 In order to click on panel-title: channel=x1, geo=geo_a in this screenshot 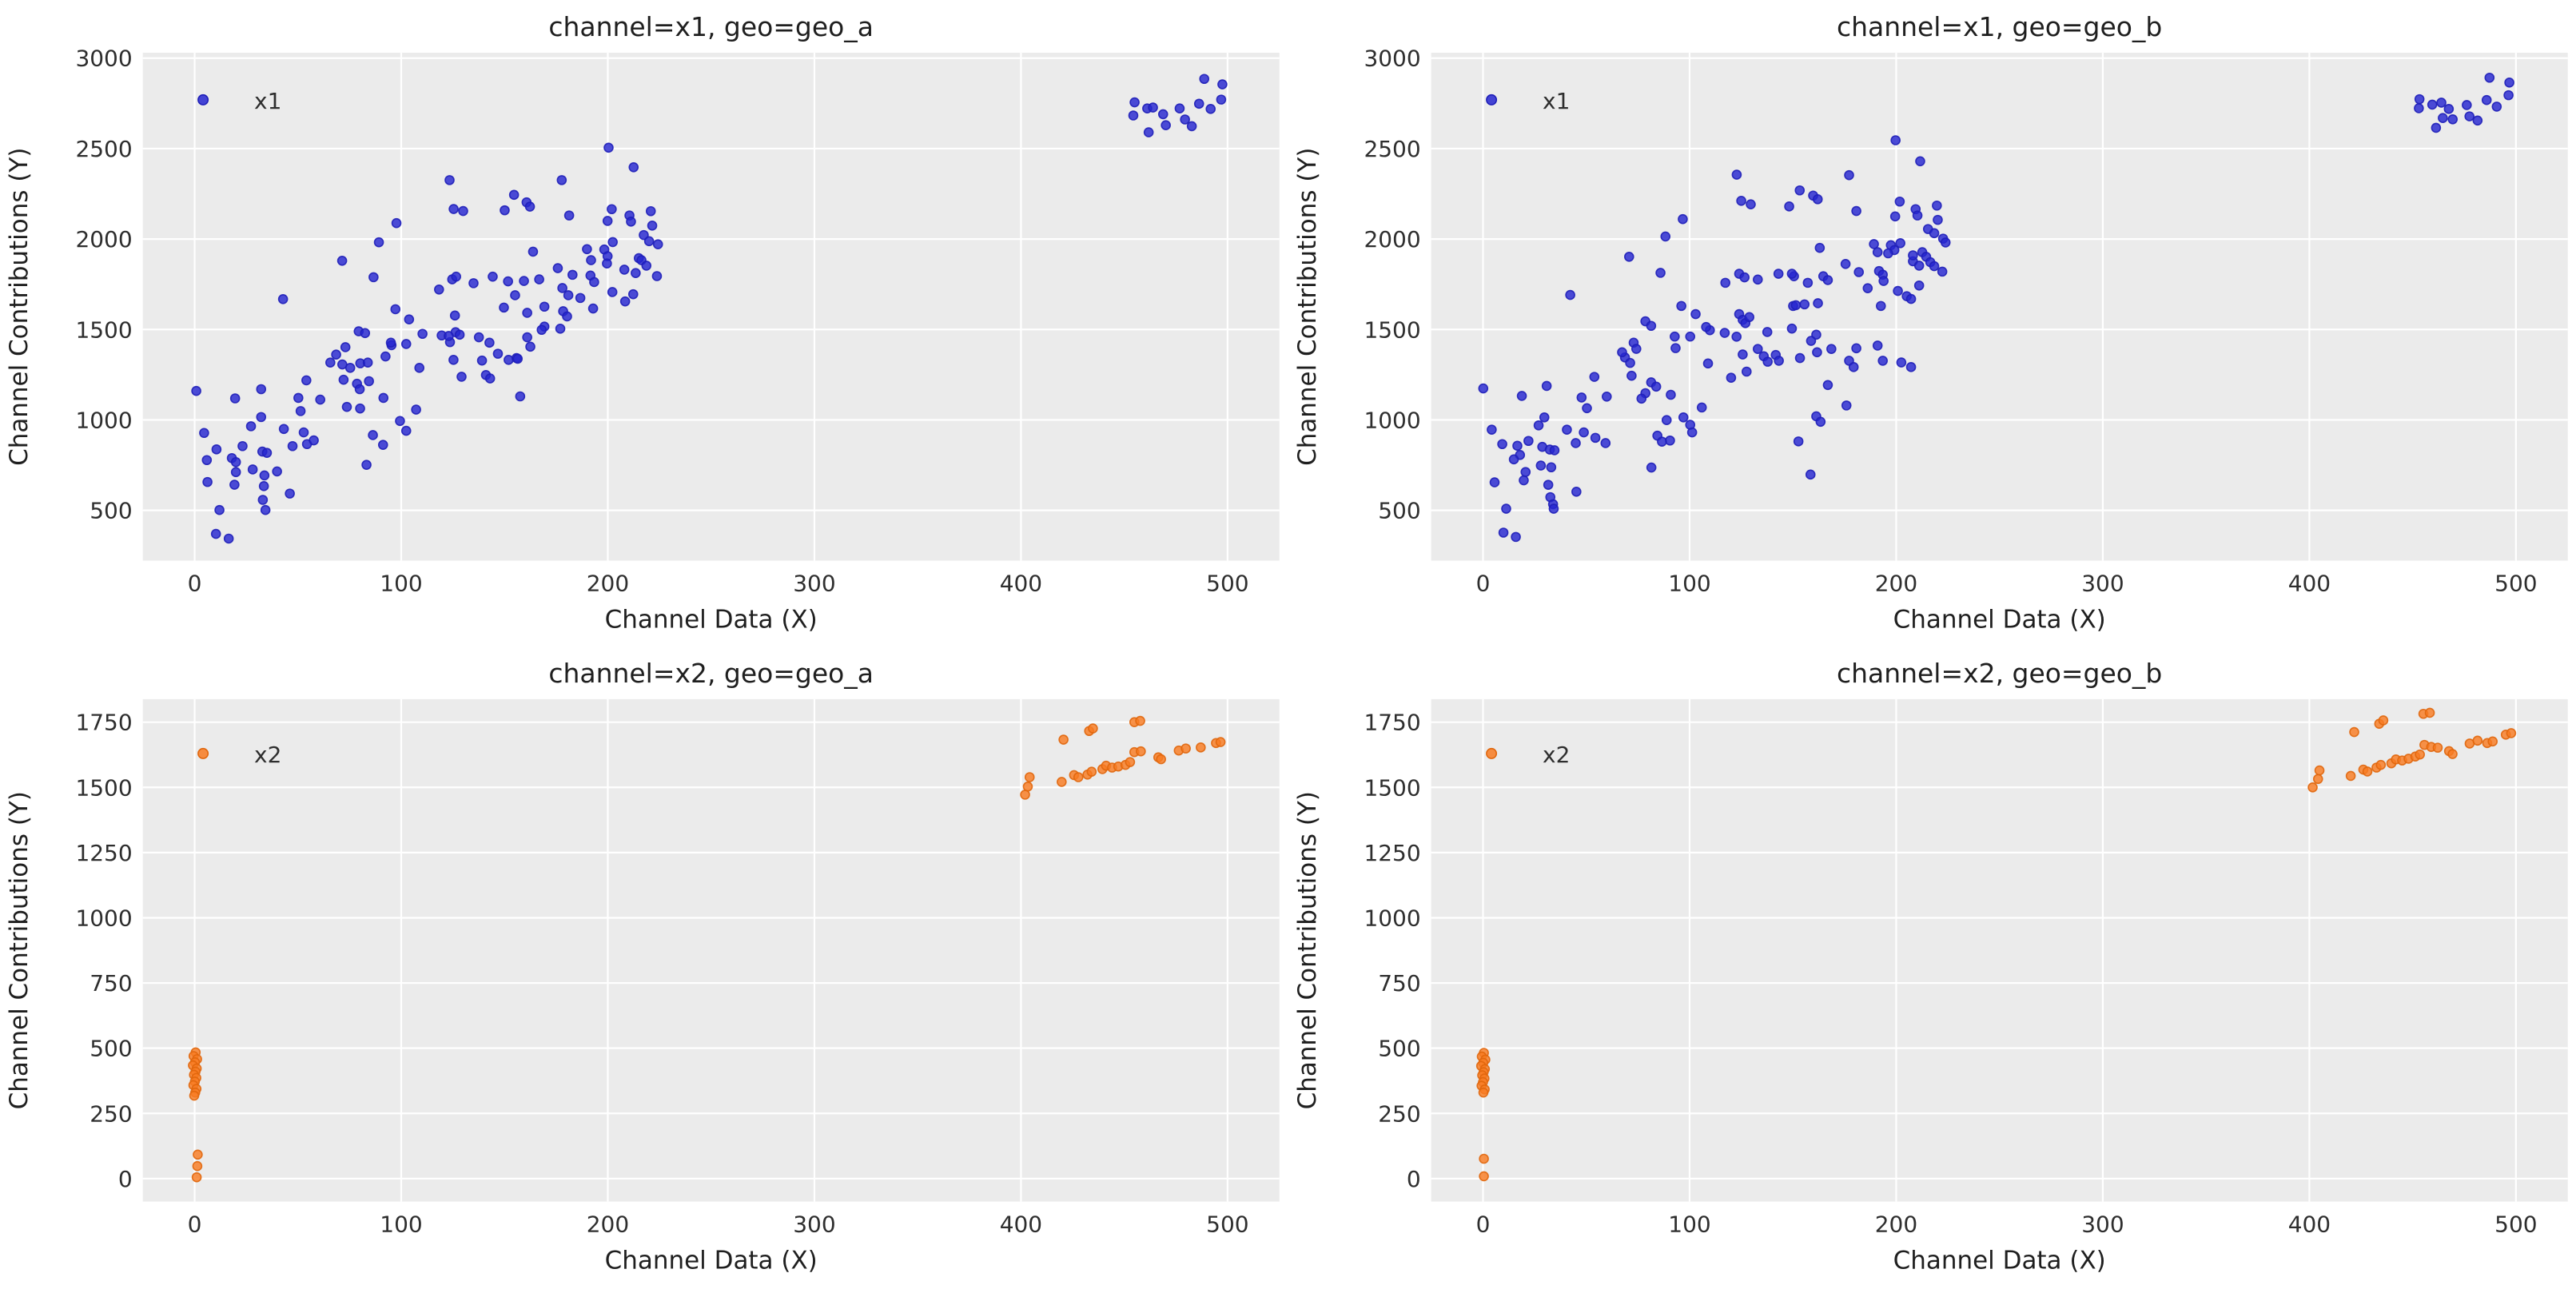, I will do `click(711, 27)`.